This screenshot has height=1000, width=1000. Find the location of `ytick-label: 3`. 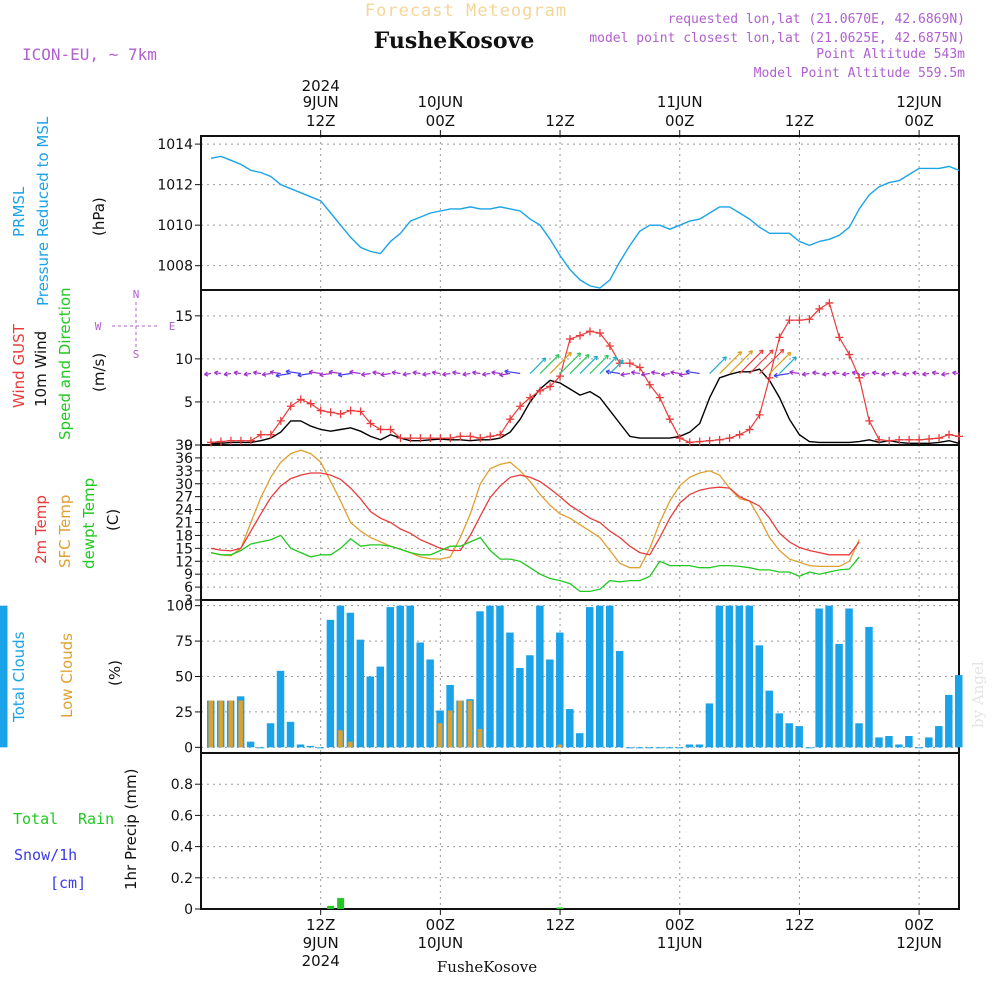

ytick-label: 3 is located at coordinates (188, 601).